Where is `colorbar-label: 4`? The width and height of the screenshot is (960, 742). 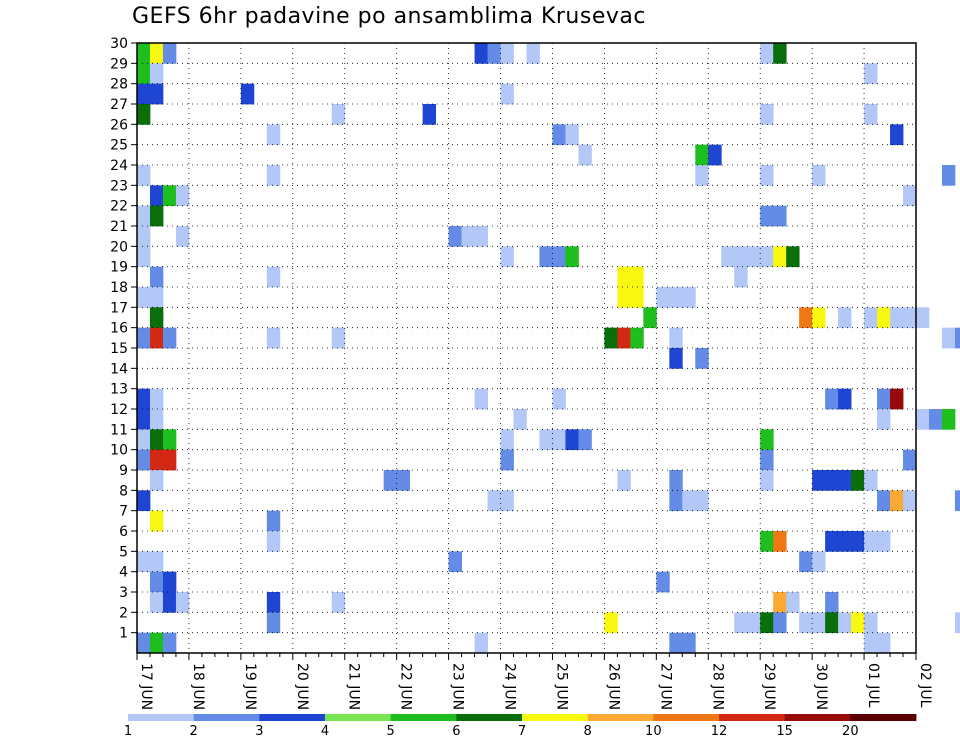
colorbar-label: 4 is located at coordinates (325, 731).